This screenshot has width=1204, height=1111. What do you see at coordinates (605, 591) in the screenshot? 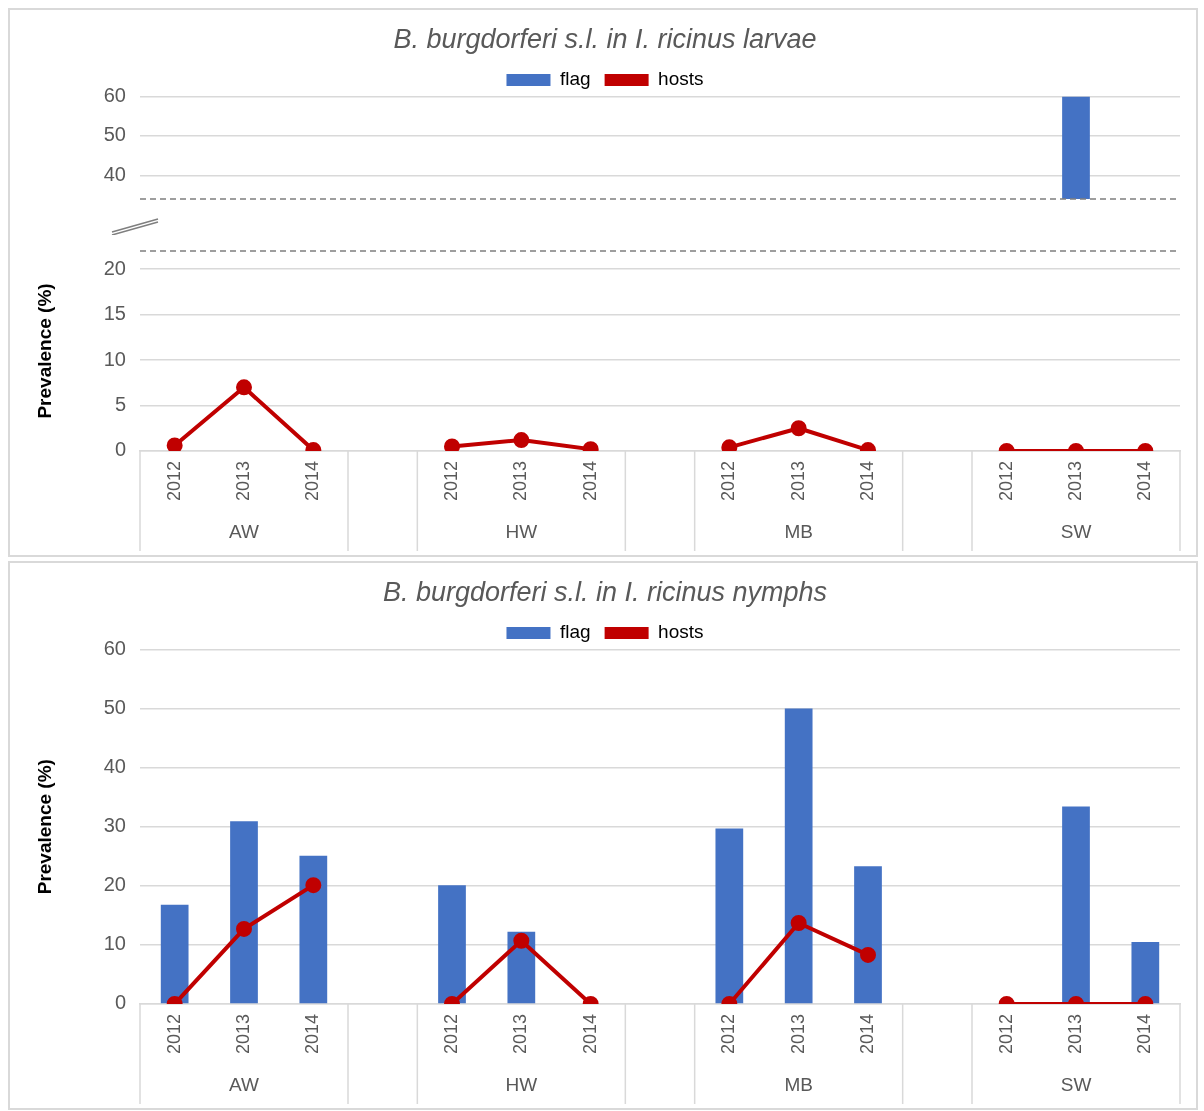
I see `chart-title: B. burgdorferi s.l. in I. ricinus nymphs` at bounding box center [605, 591].